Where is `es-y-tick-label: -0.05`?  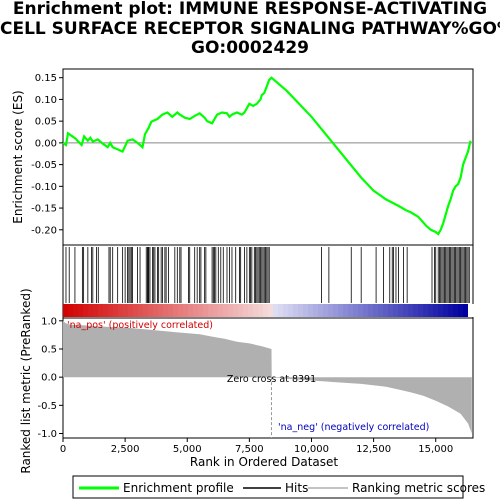
es-y-tick-label: -0.05 is located at coordinates (44, 165).